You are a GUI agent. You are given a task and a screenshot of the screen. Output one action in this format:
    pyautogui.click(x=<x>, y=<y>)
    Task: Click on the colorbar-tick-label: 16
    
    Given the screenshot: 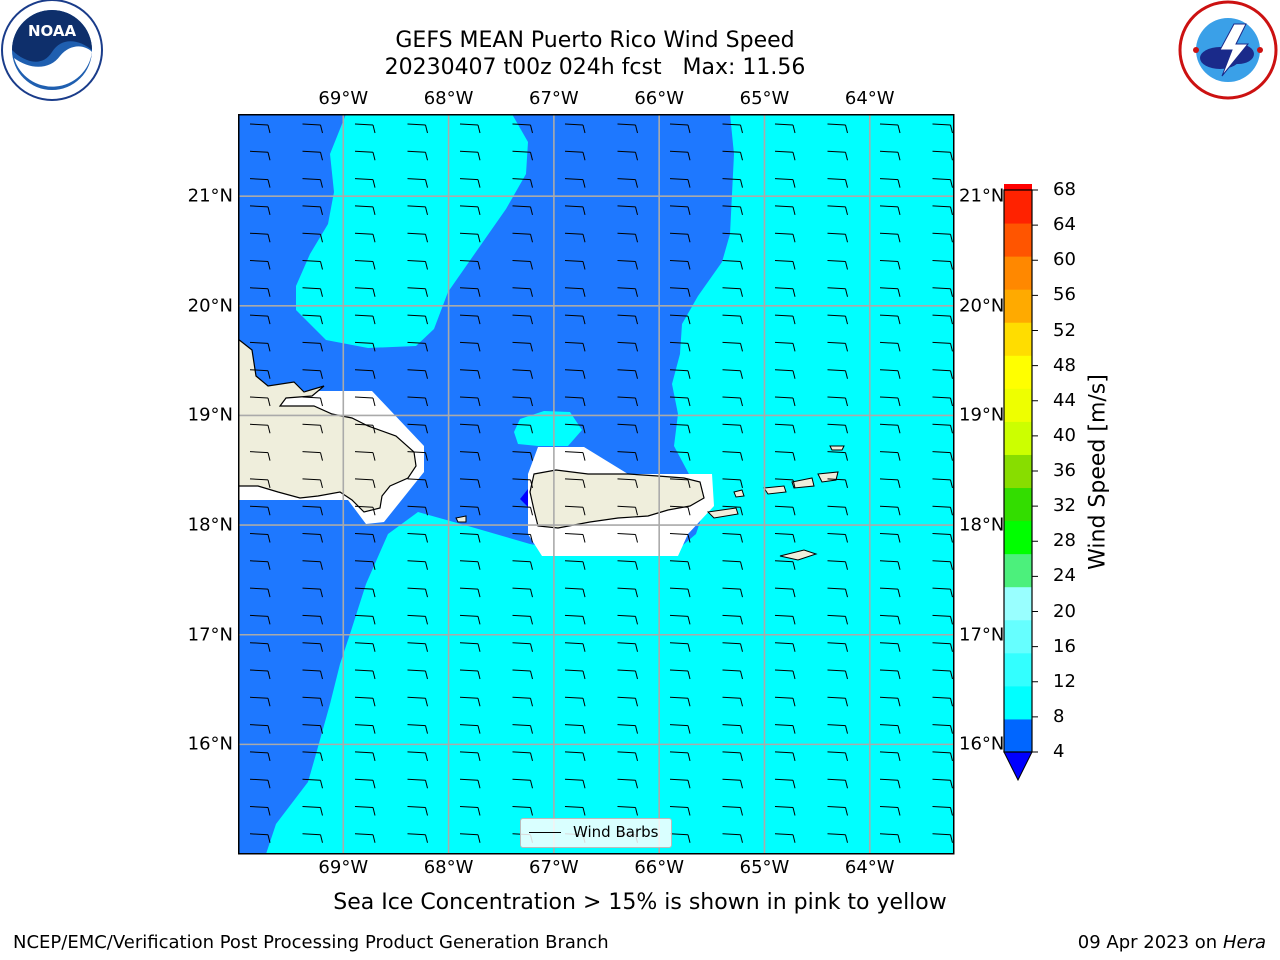 What is the action you would take?
    pyautogui.click(x=1064, y=646)
    